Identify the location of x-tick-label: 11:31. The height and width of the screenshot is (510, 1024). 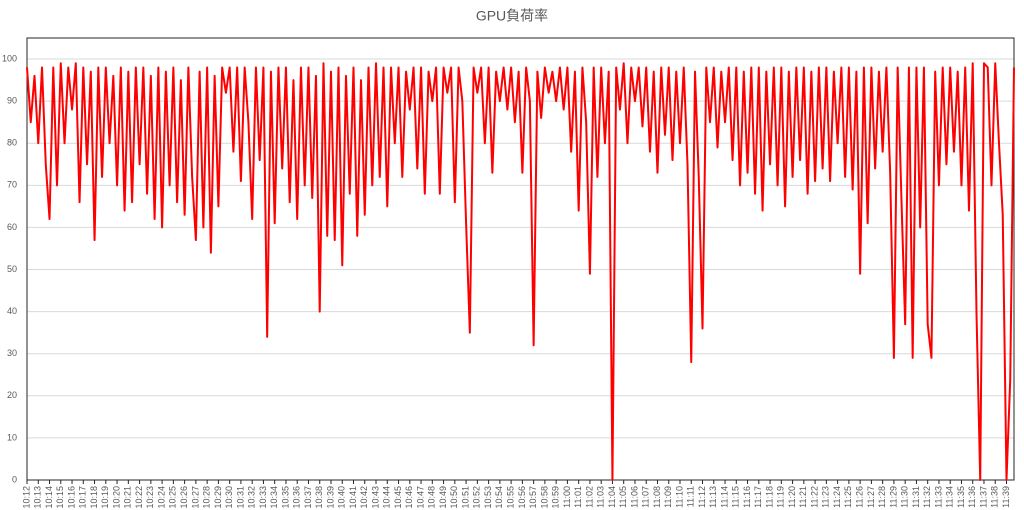
(916, 497).